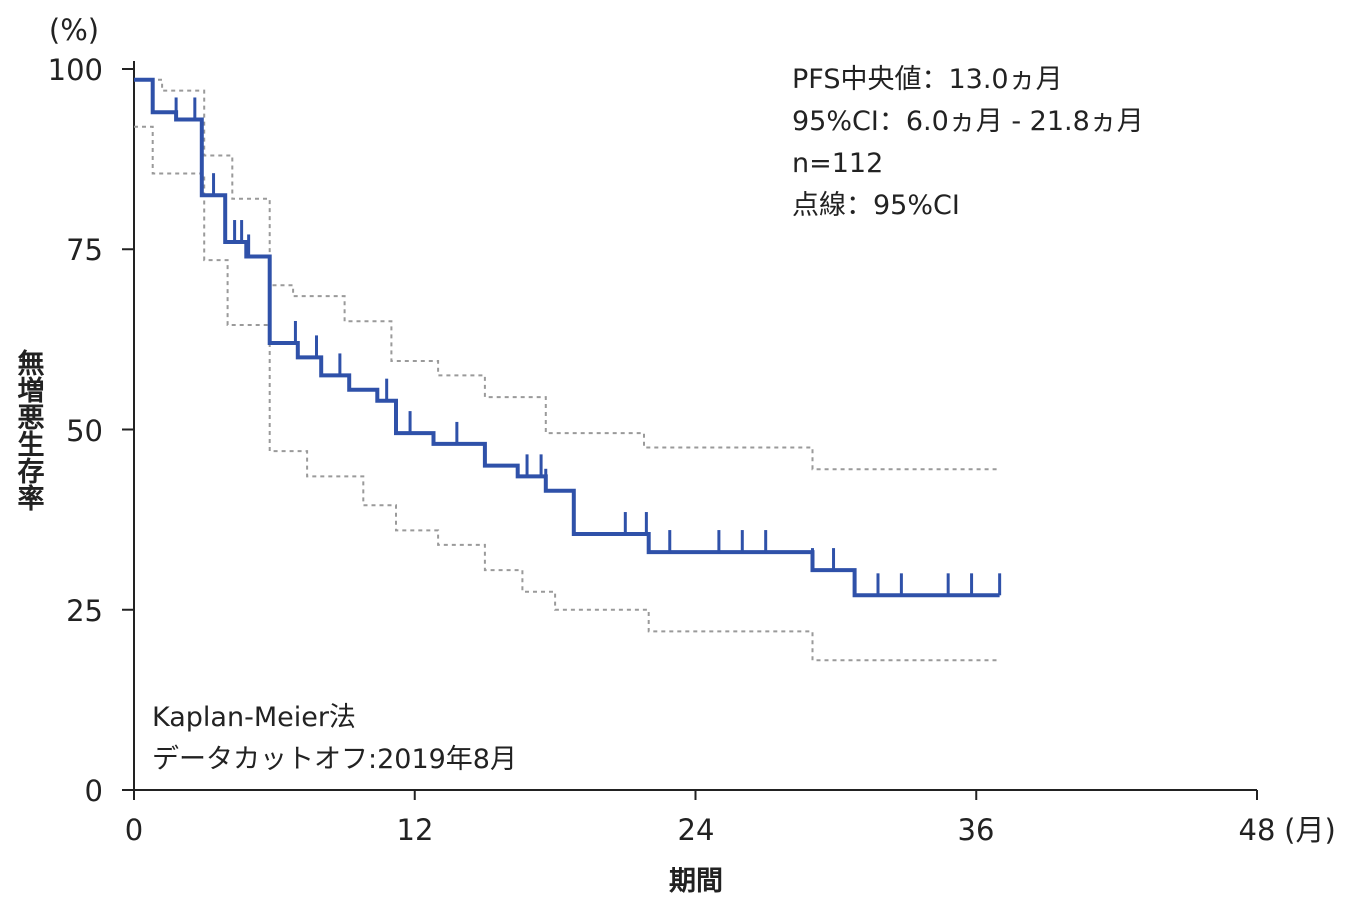  Describe the element at coordinates (75, 70) in the screenshot. I see `y-tick-label: 100` at that location.